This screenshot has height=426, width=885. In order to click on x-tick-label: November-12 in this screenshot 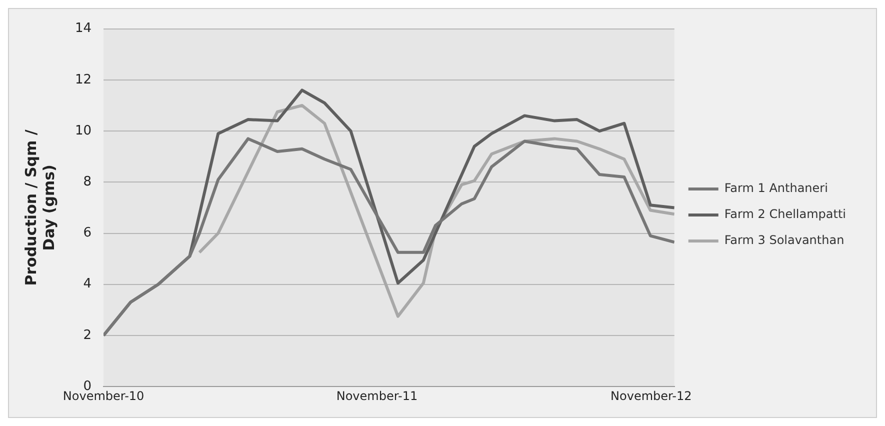, I will do `click(651, 395)`.